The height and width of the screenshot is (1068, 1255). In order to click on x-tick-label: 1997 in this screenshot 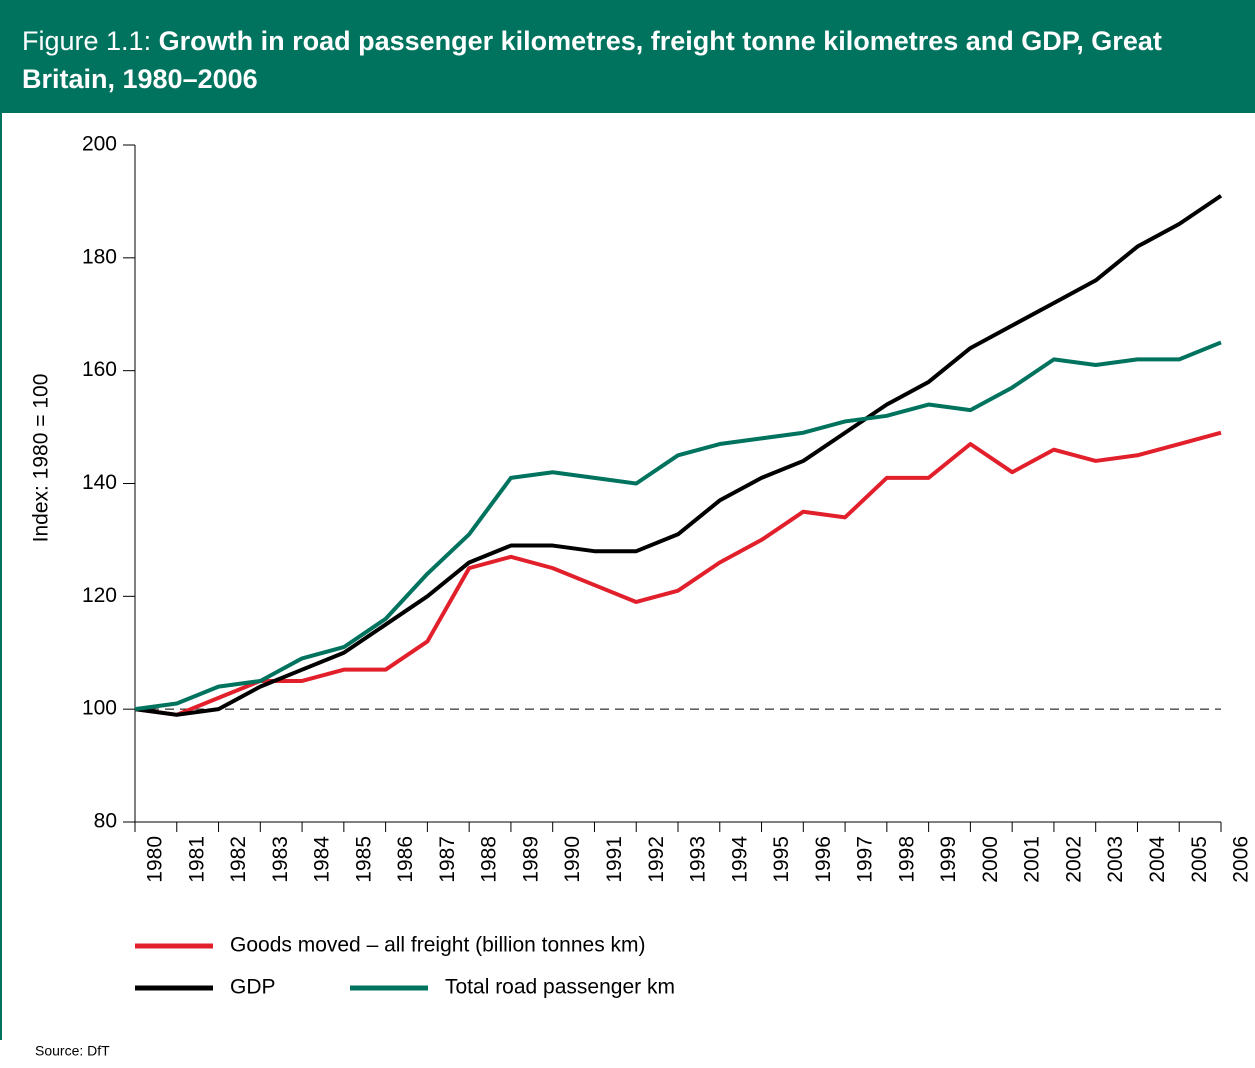, I will do `click(865, 859)`.